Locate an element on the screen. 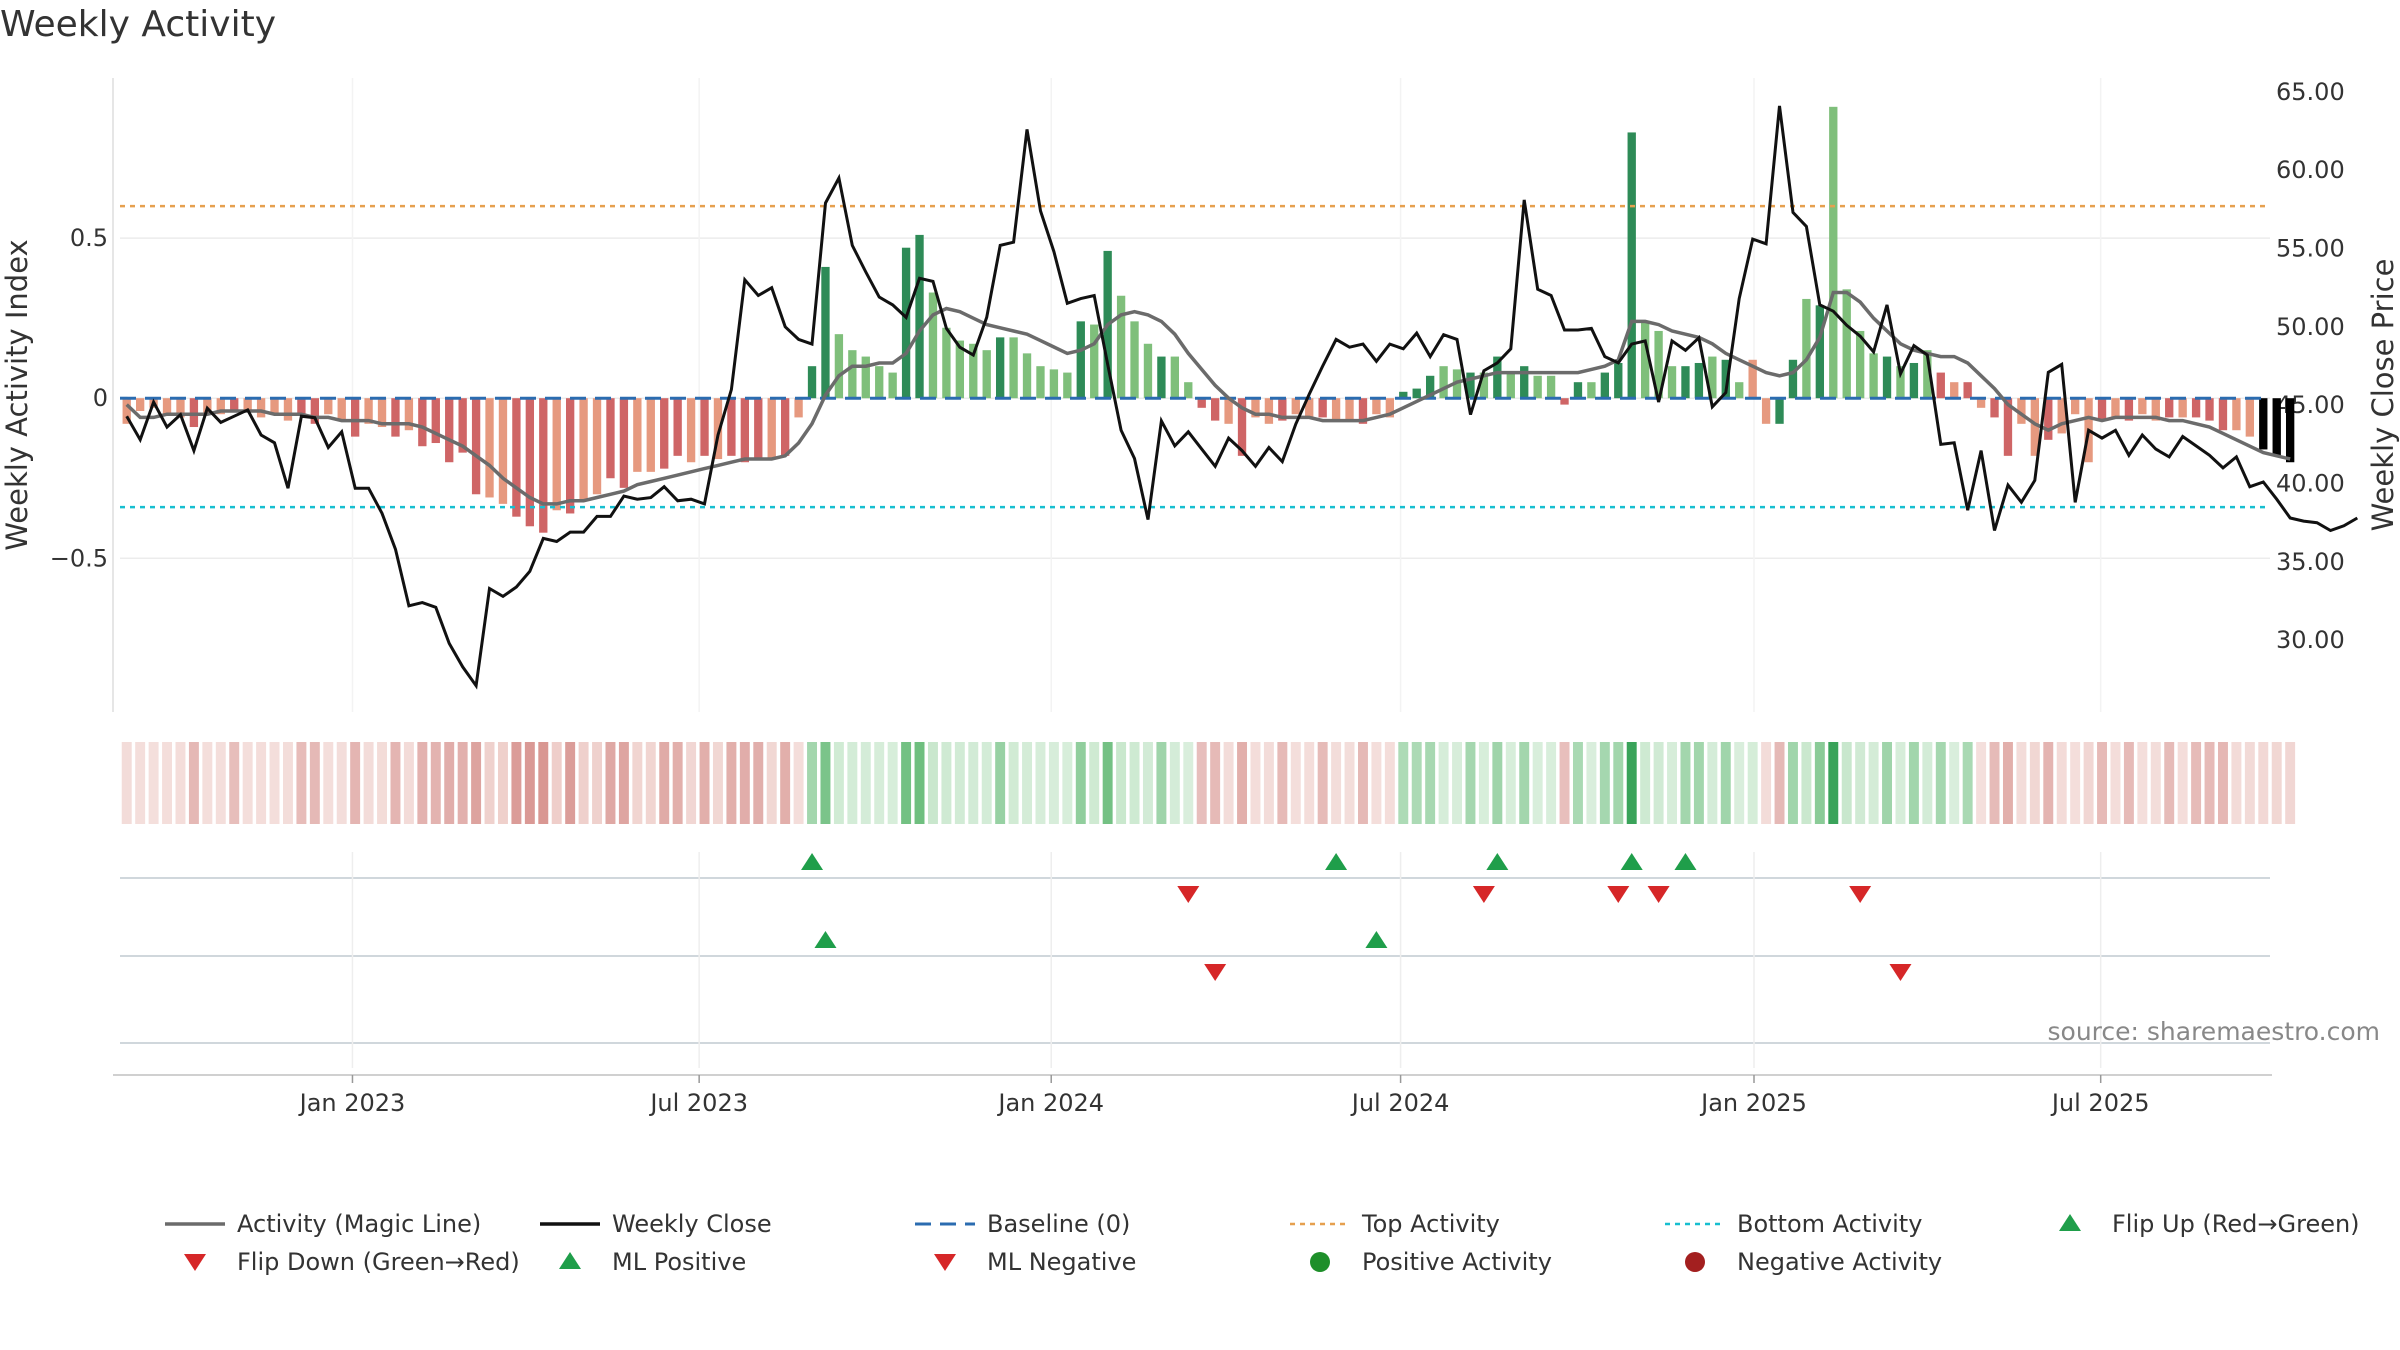  legend-label: Positive Activity is located at coordinates (1457, 1262).